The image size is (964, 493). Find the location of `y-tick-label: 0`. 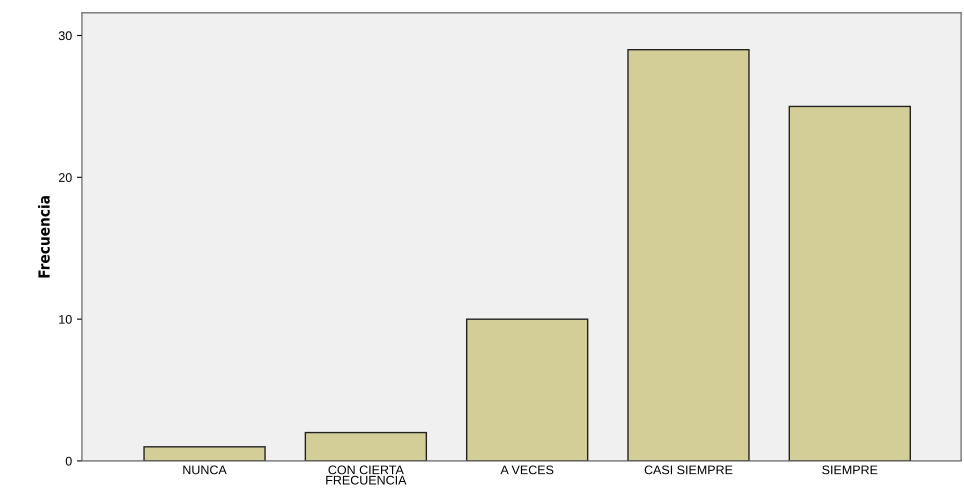

y-tick-label: 0 is located at coordinates (69, 461).